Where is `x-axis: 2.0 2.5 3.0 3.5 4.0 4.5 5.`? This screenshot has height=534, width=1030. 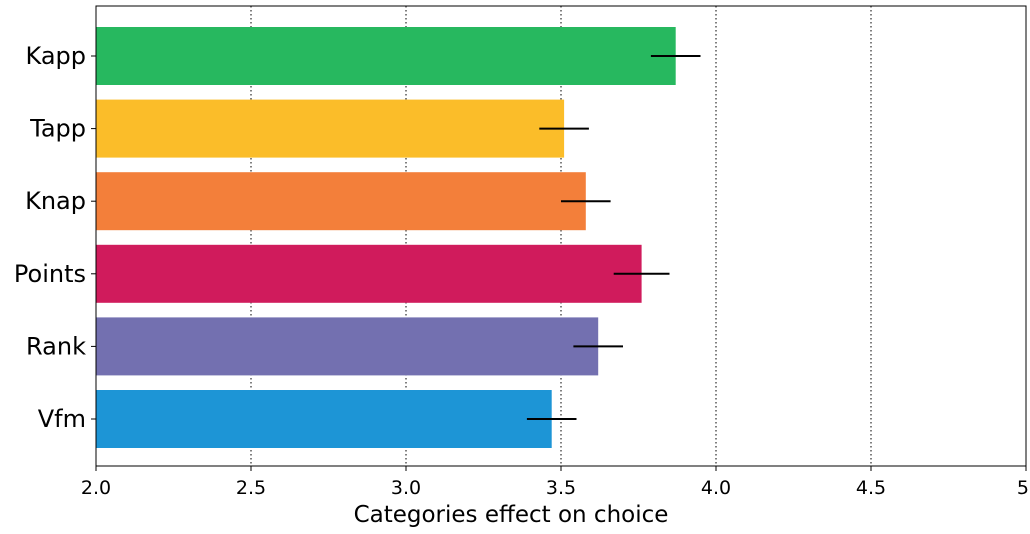
x-axis: 2.0 2.5 3.0 3.5 4.0 4.5 5. is located at coordinates (555, 482).